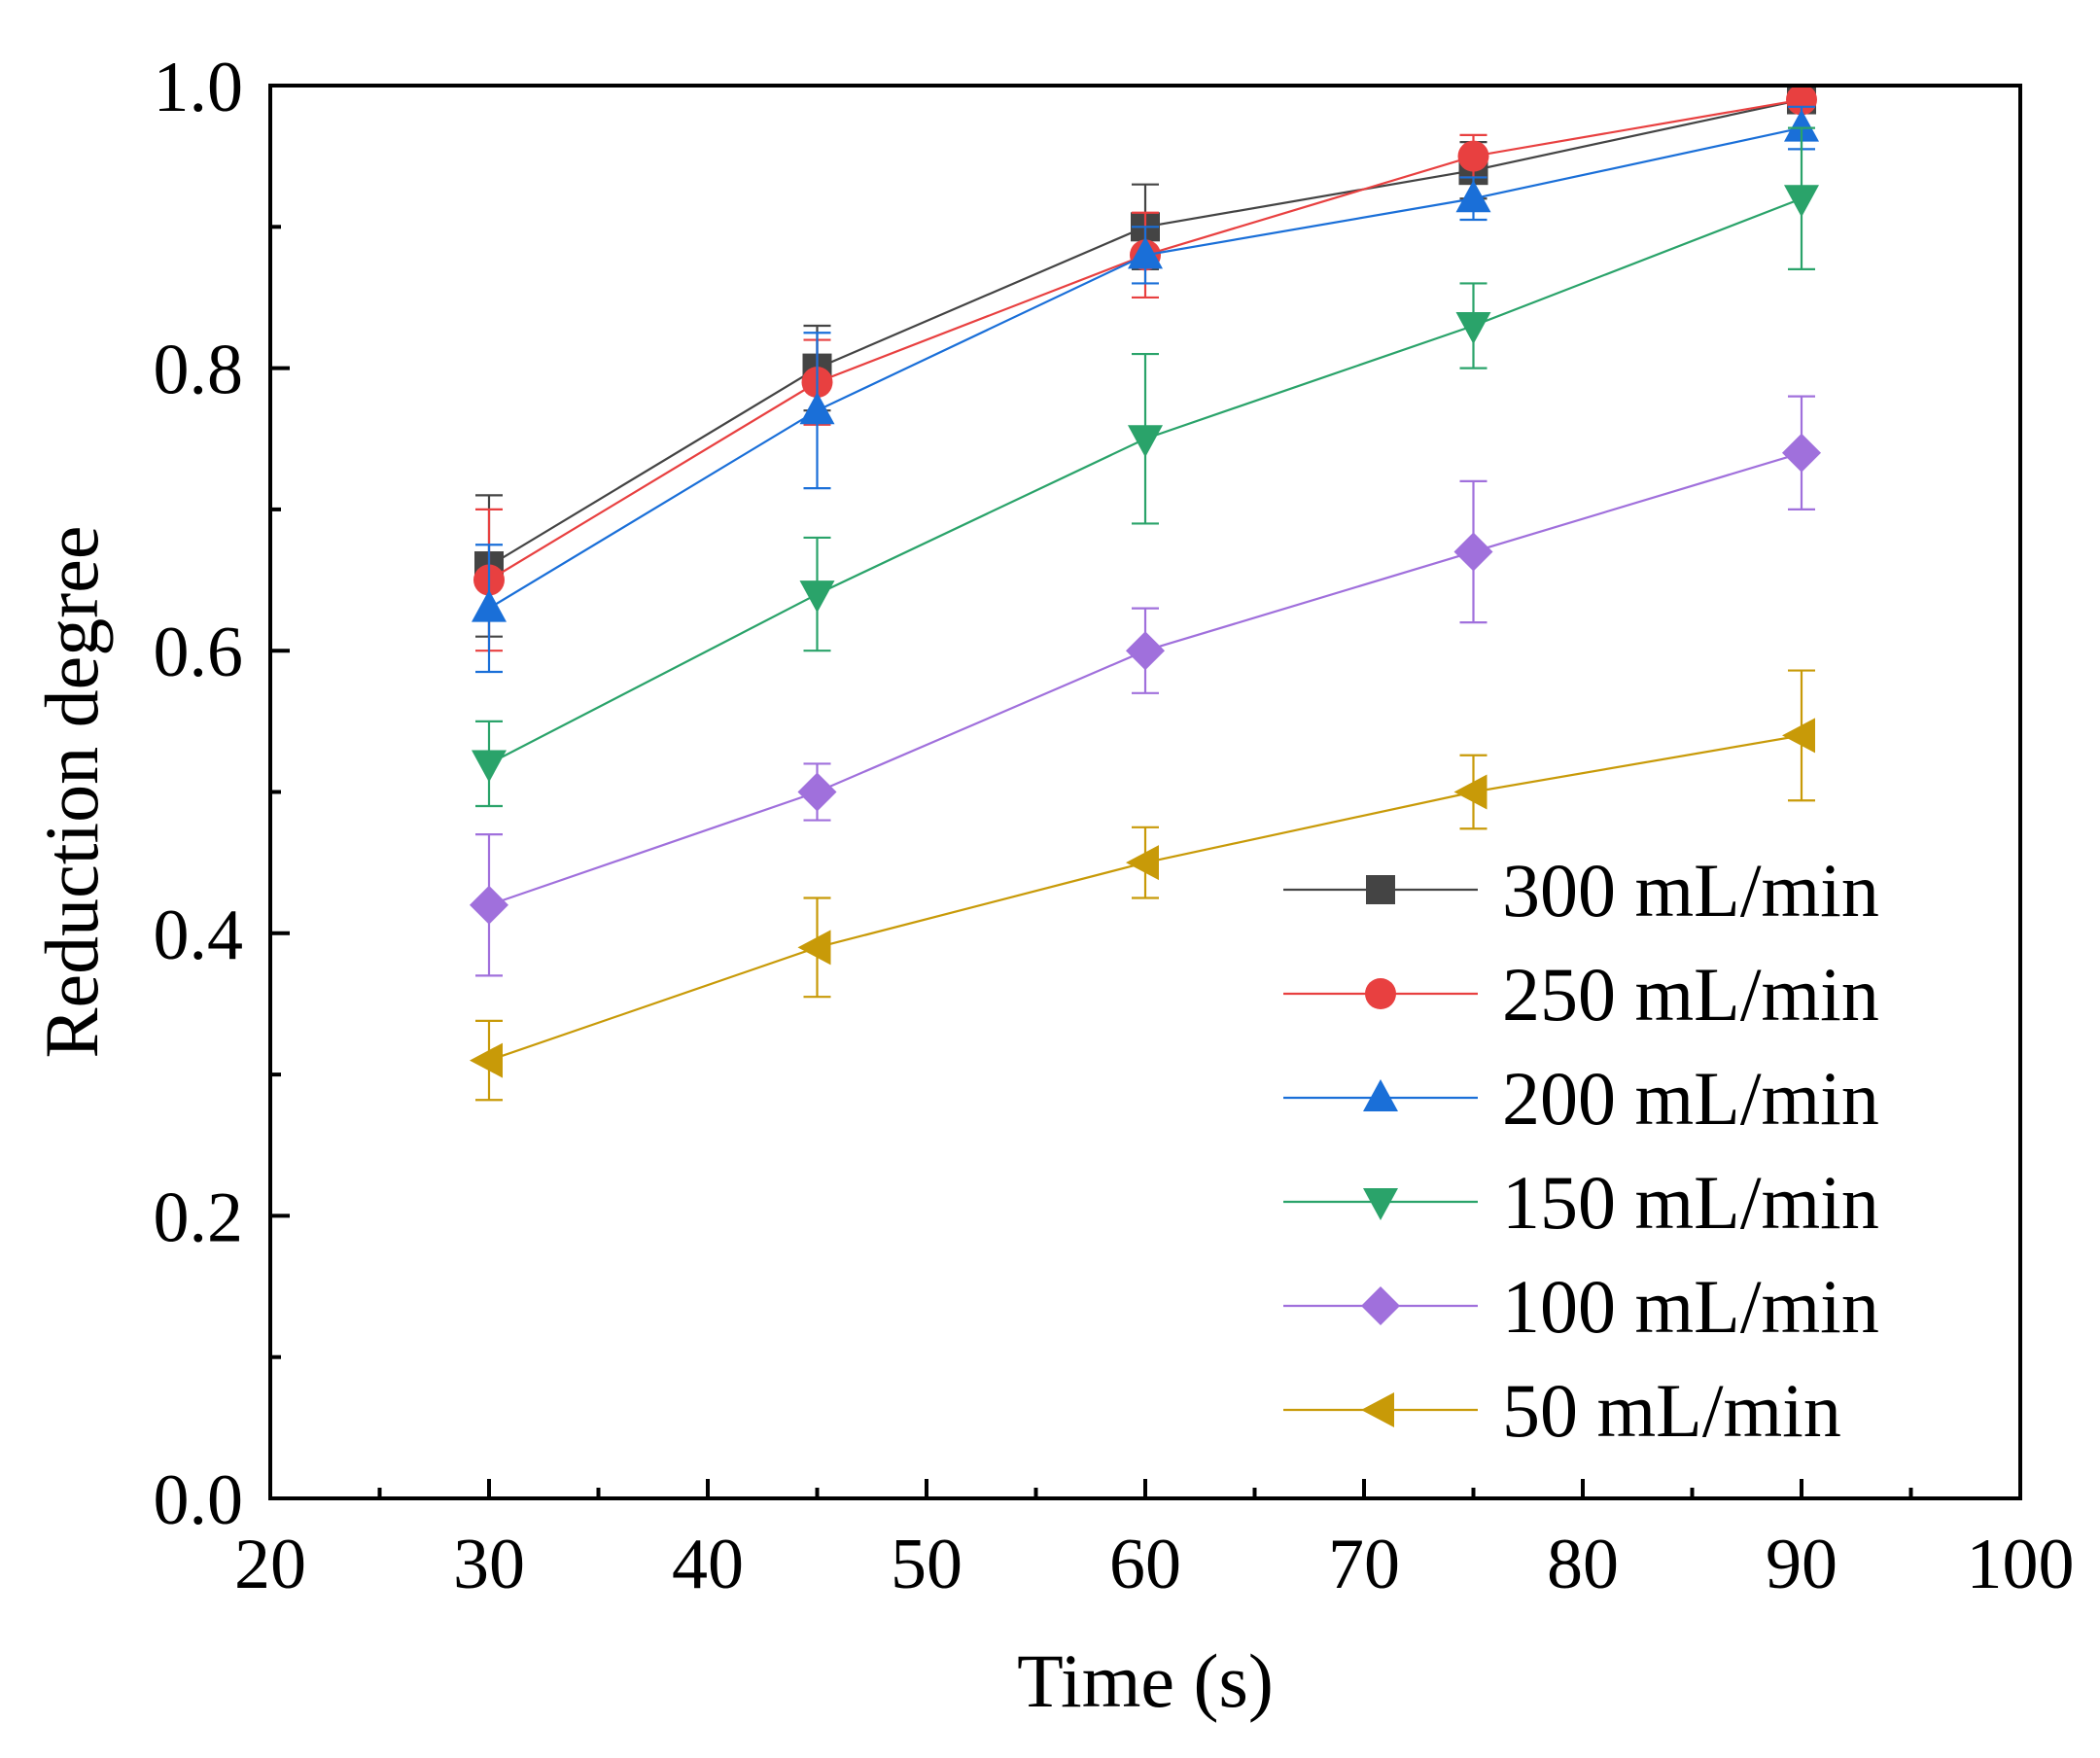  I want to click on legend-item: 250 mL/min, so click(1581, 994).